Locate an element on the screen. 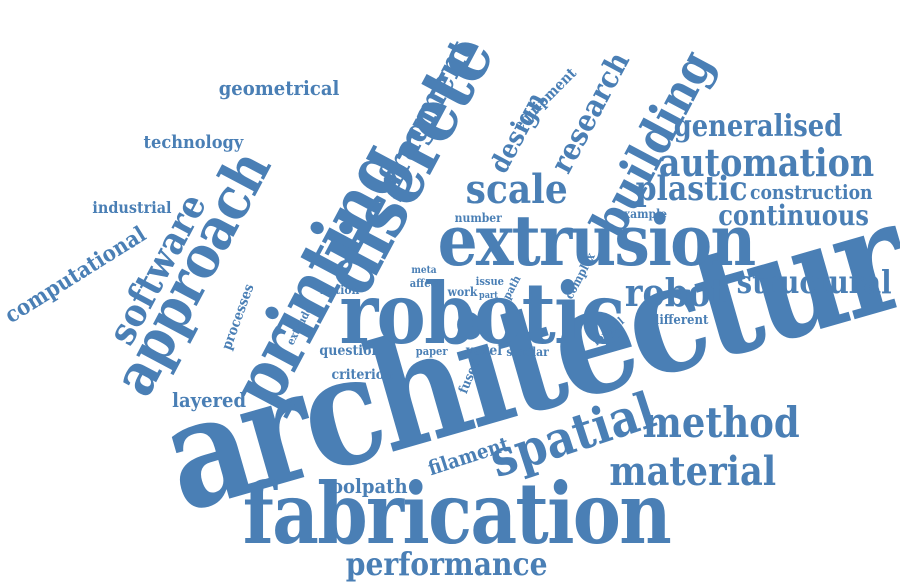 The height and width of the screenshot is (584, 900). word-criterion: criterion is located at coordinates (362, 375).